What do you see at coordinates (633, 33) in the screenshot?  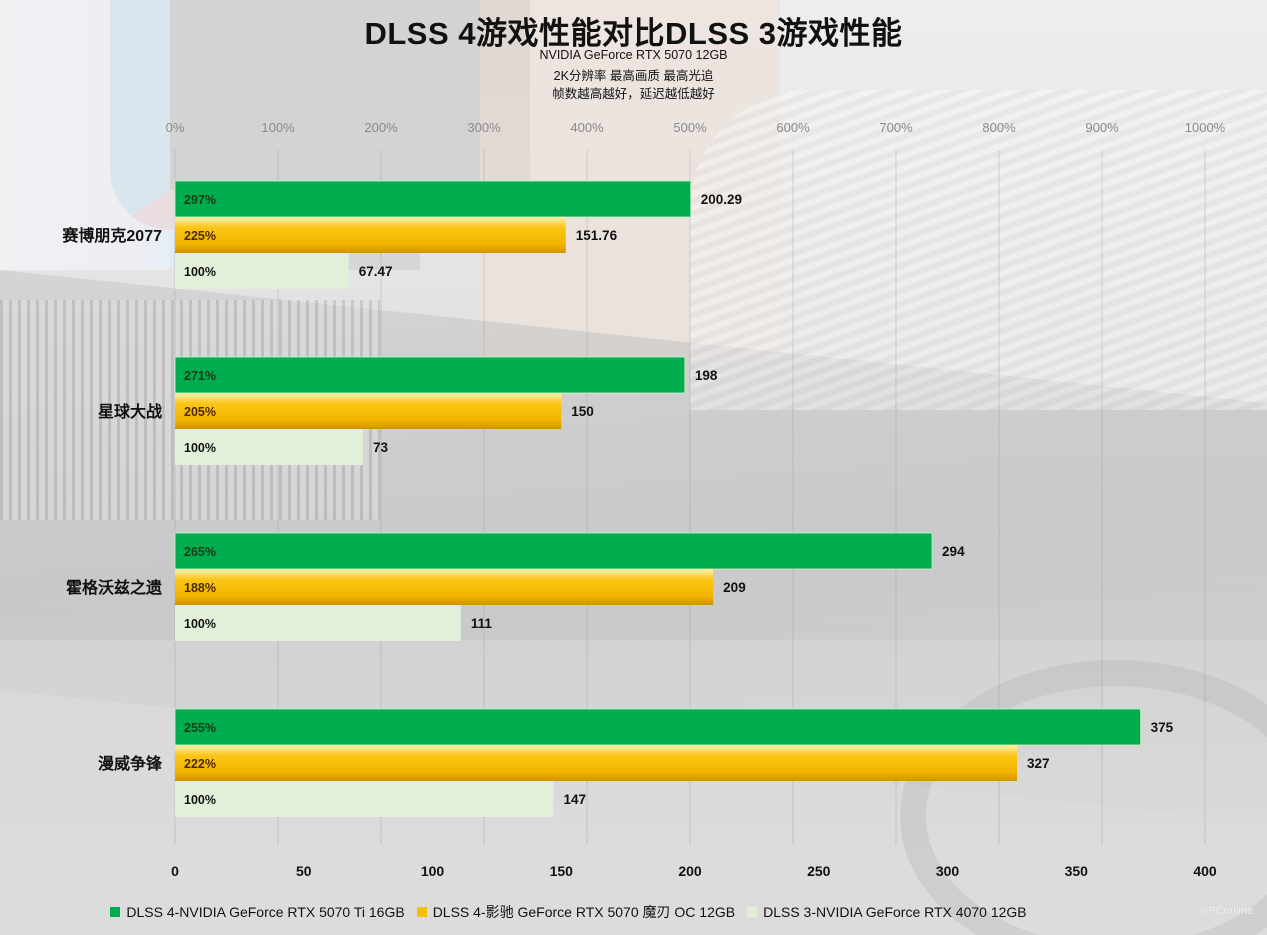 I see `chart-title: DLSS 4游戏性能对比DLSS 3游戏性能` at bounding box center [633, 33].